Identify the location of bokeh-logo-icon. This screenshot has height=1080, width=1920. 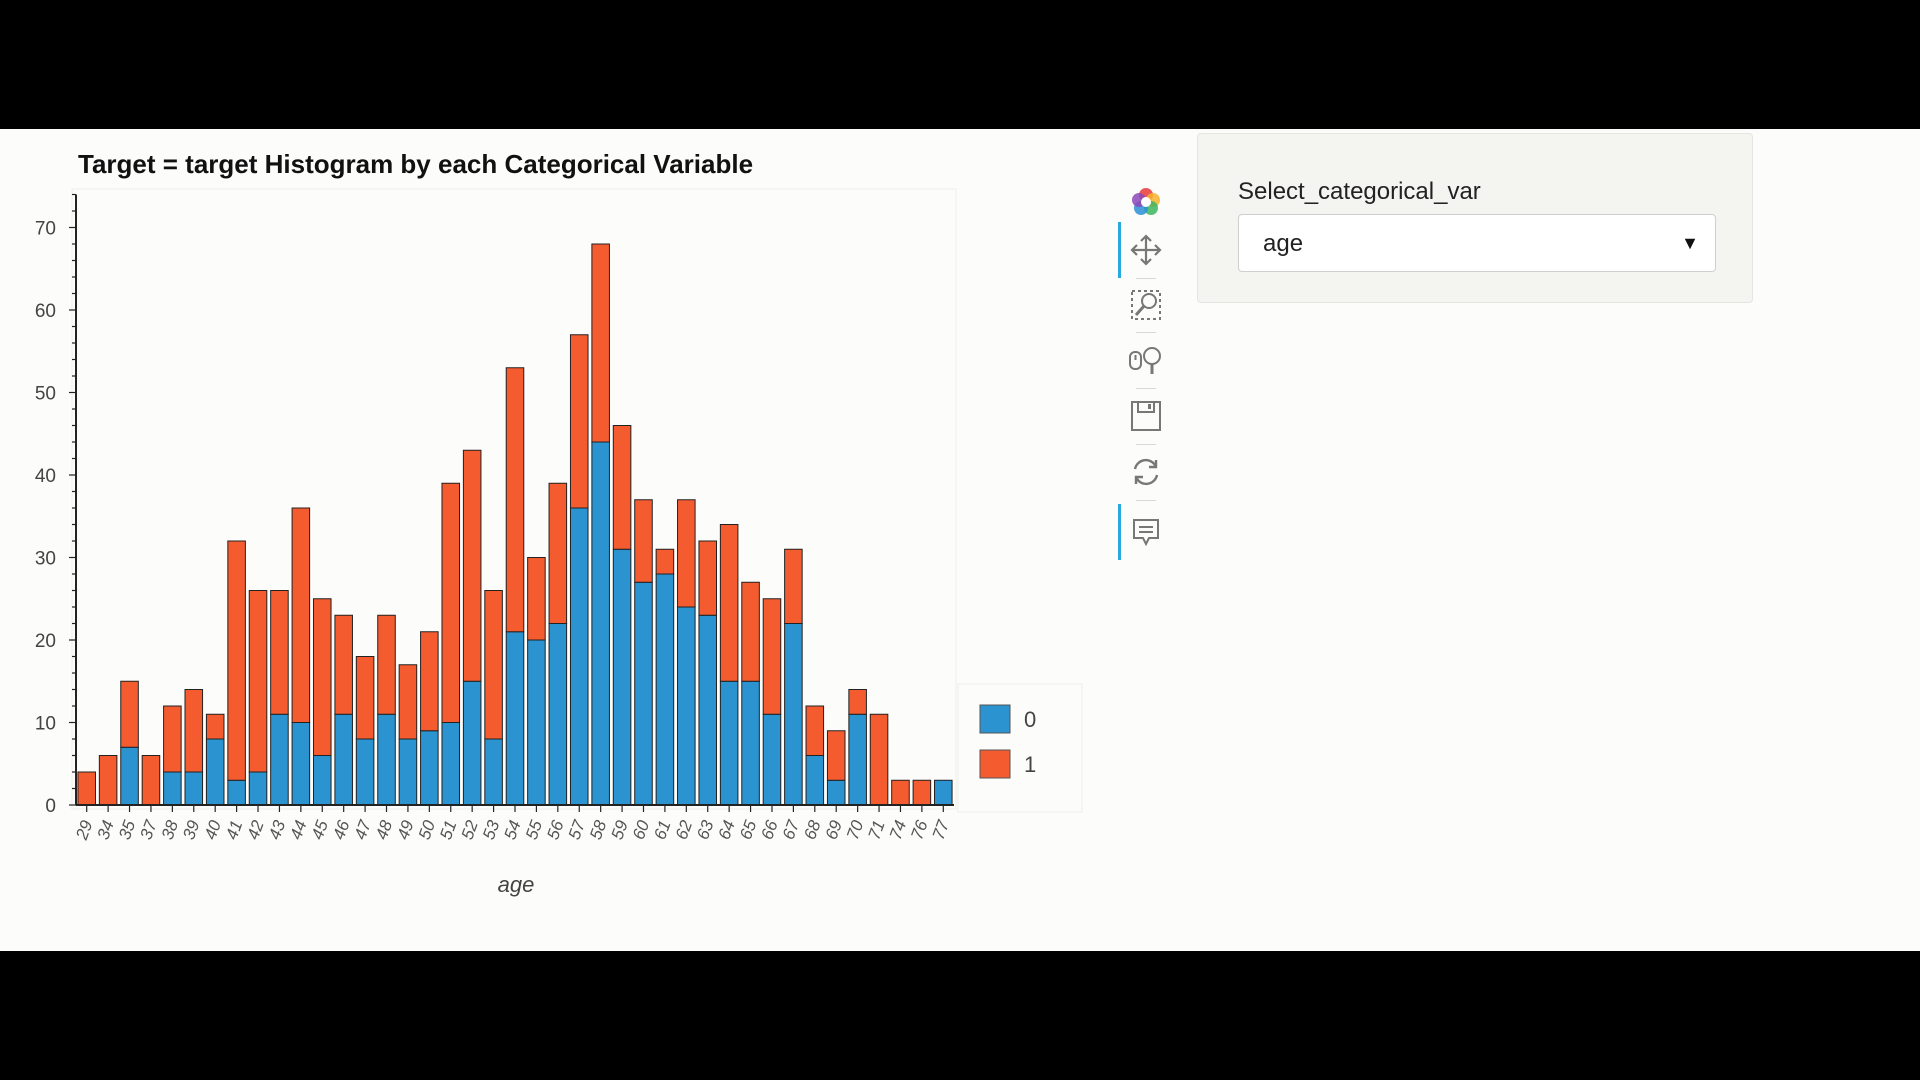
(1146, 202).